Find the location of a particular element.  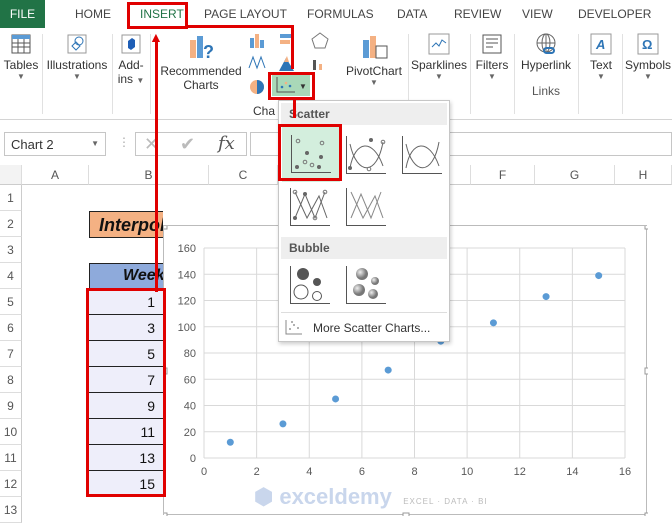

name-box: Chart 2 ▼ is located at coordinates (55, 144).